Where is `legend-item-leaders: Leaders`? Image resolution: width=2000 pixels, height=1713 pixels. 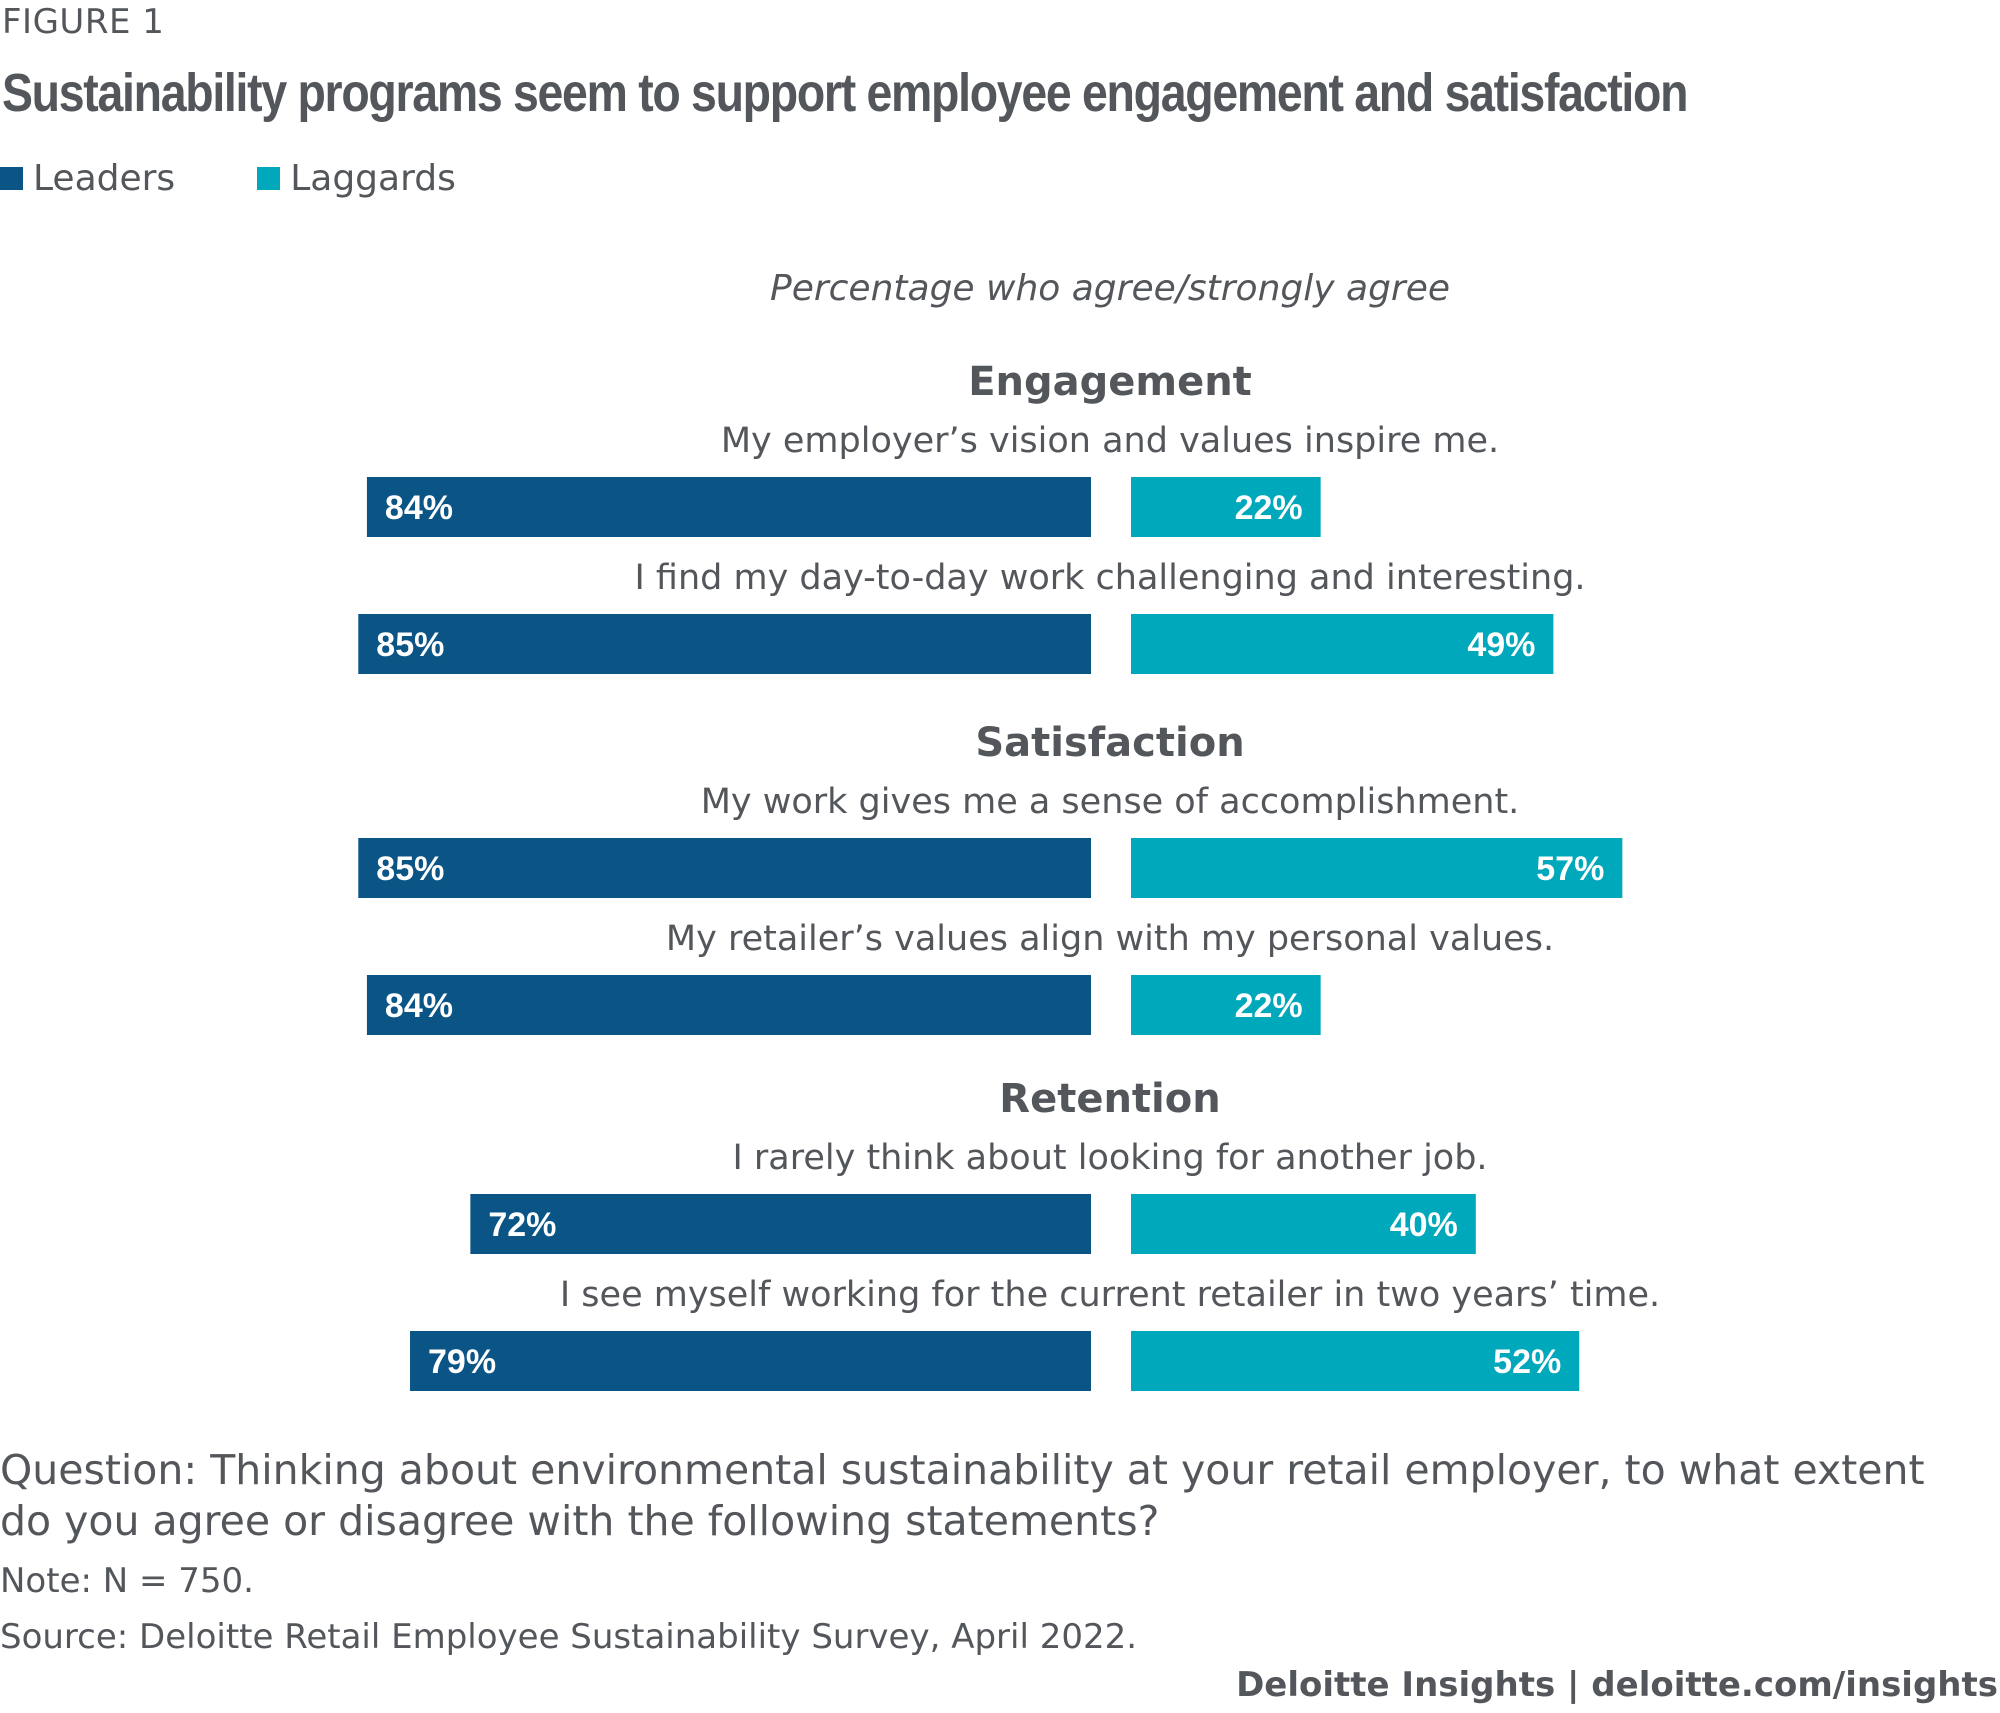
legend-item-leaders: Leaders is located at coordinates (87, 178).